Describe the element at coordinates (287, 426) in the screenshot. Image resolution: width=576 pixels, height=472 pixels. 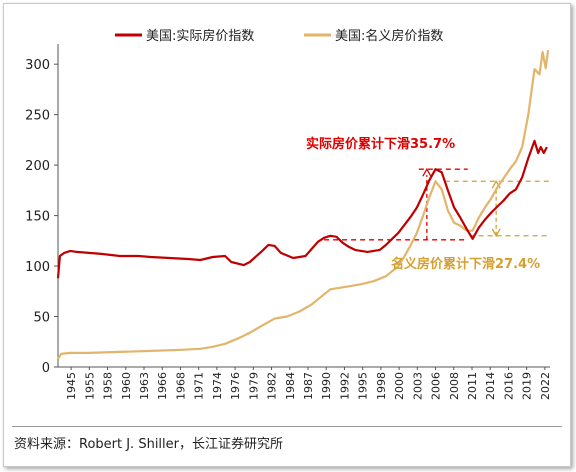
I see `source-divider` at that location.